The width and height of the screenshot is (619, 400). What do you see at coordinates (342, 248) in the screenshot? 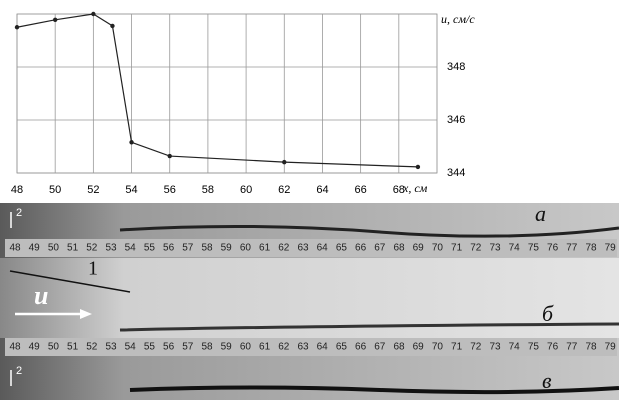
I see `ruler-label: 65` at bounding box center [342, 248].